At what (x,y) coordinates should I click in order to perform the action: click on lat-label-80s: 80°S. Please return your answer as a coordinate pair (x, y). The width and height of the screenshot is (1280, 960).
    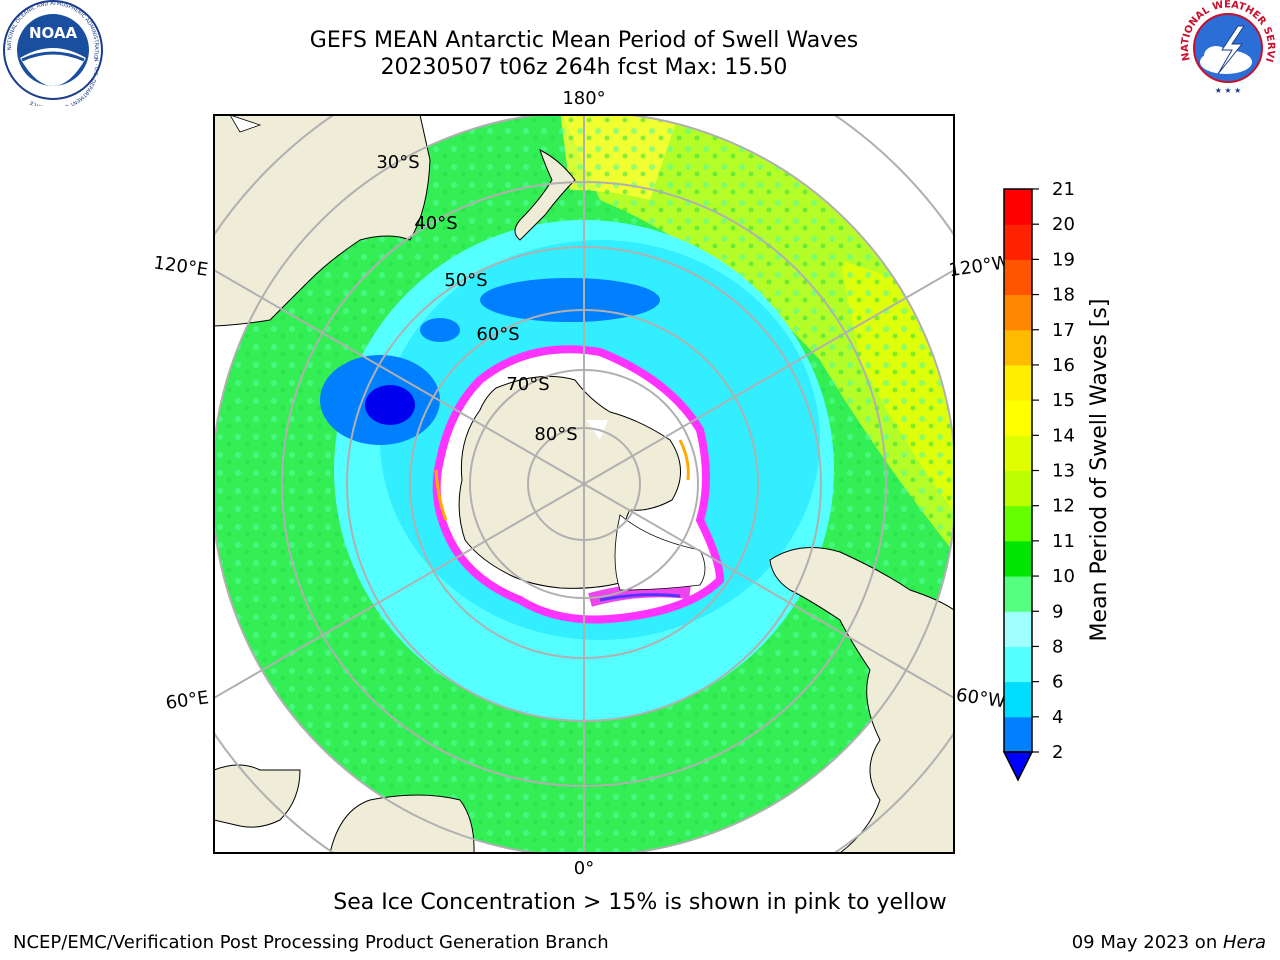
    Looking at the image, I should click on (555, 434).